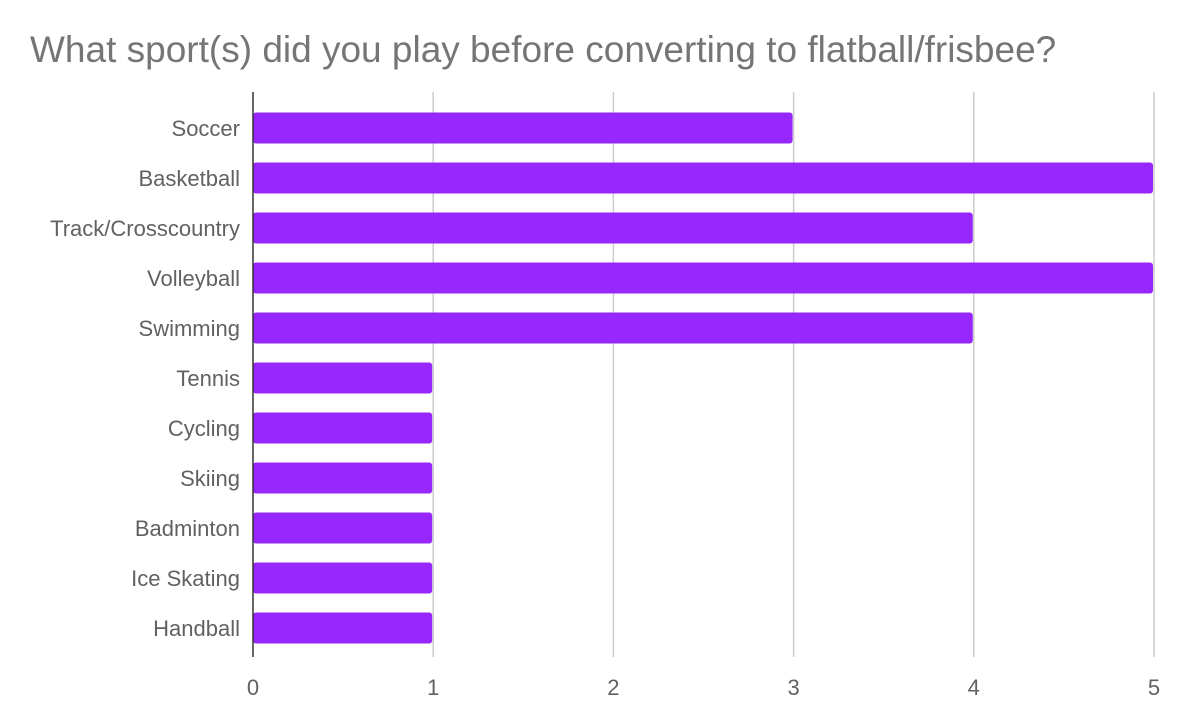 This screenshot has width=1182, height=718. I want to click on bar-basketball, so click(703, 178).